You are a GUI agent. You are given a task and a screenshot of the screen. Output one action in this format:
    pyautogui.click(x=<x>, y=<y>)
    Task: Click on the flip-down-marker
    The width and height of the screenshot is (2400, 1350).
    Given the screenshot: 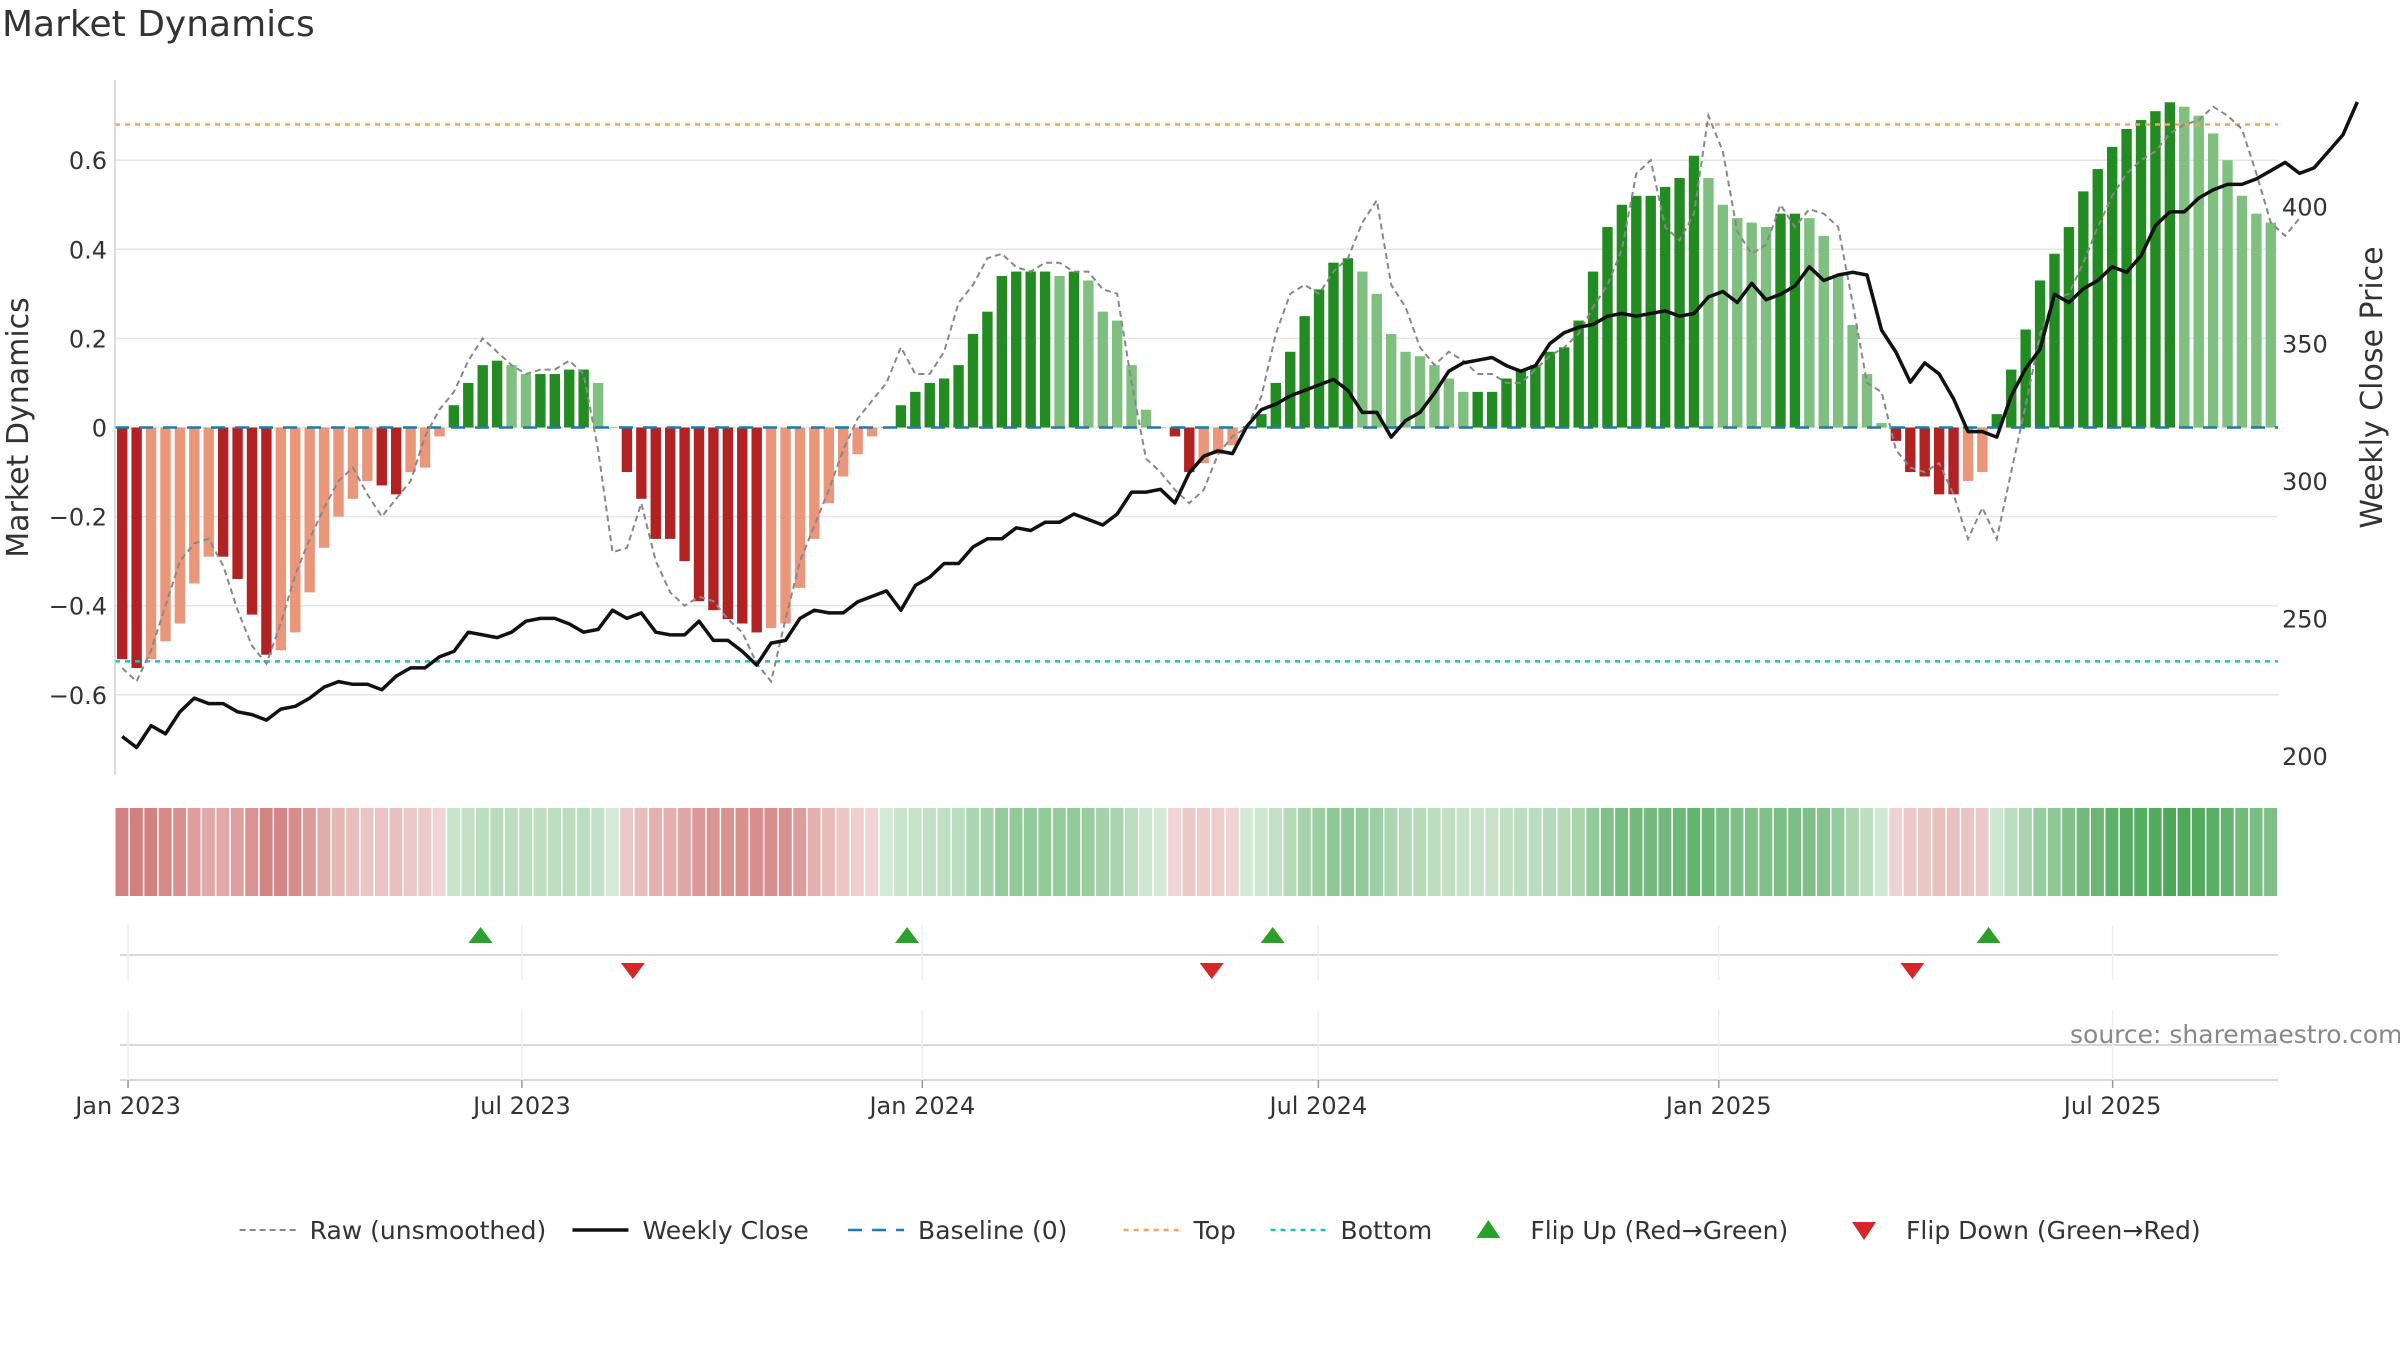 What is the action you would take?
    pyautogui.click(x=1211, y=971)
    